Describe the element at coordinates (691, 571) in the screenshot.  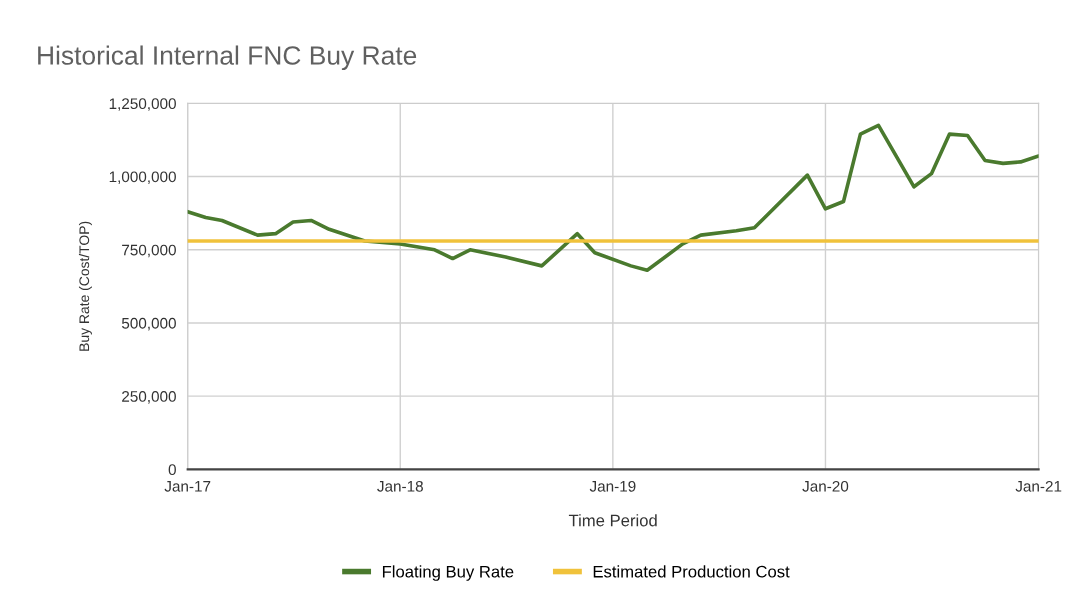
I see `legend-label: Estimated Production Cost` at that location.